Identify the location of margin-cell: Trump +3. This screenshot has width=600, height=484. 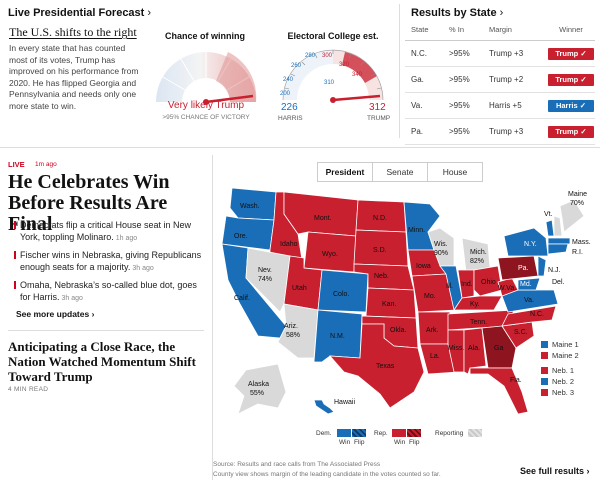
(518, 53).